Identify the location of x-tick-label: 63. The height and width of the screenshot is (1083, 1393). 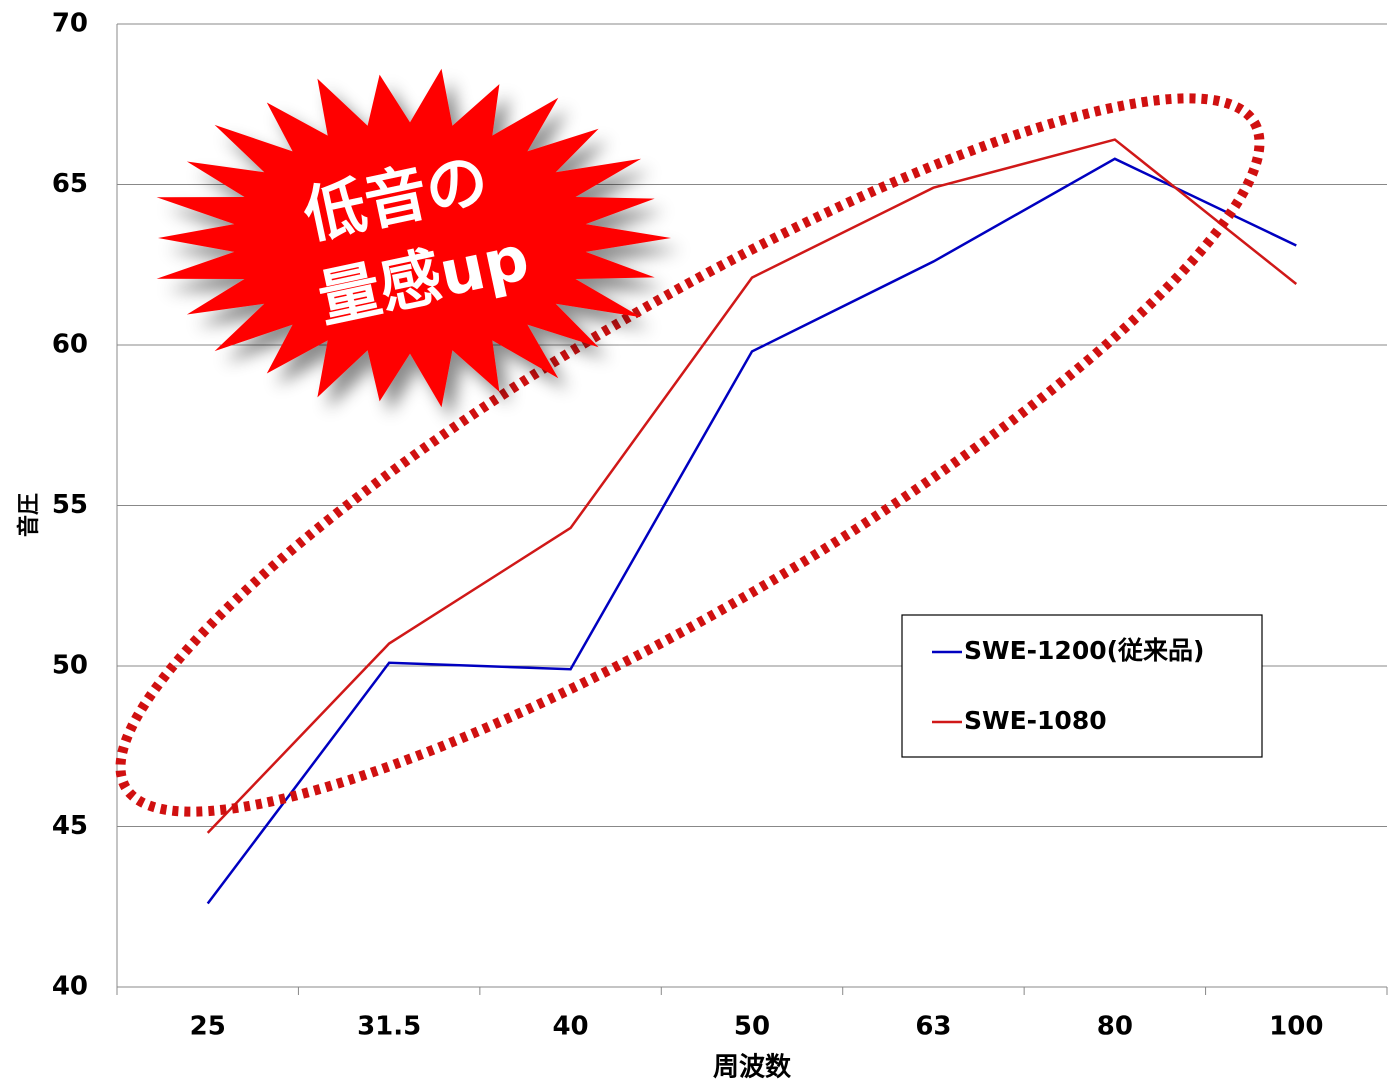
(933, 1027).